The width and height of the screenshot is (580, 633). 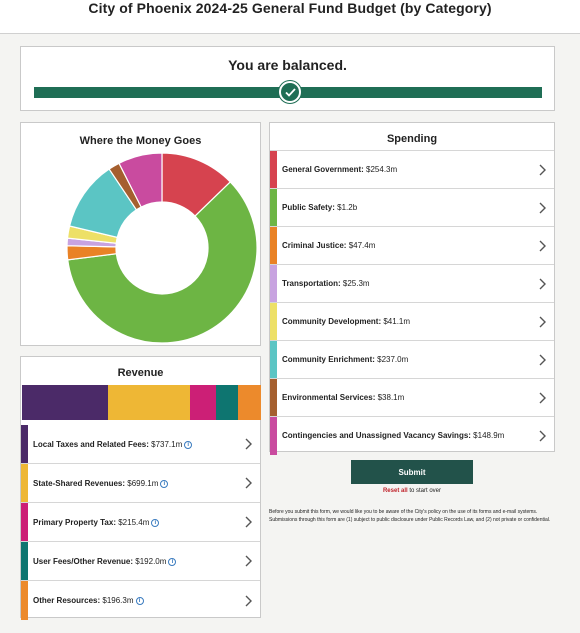 What do you see at coordinates (83, 561) in the screenshot?
I see `category-label: User Fees/Other Revenue:` at bounding box center [83, 561].